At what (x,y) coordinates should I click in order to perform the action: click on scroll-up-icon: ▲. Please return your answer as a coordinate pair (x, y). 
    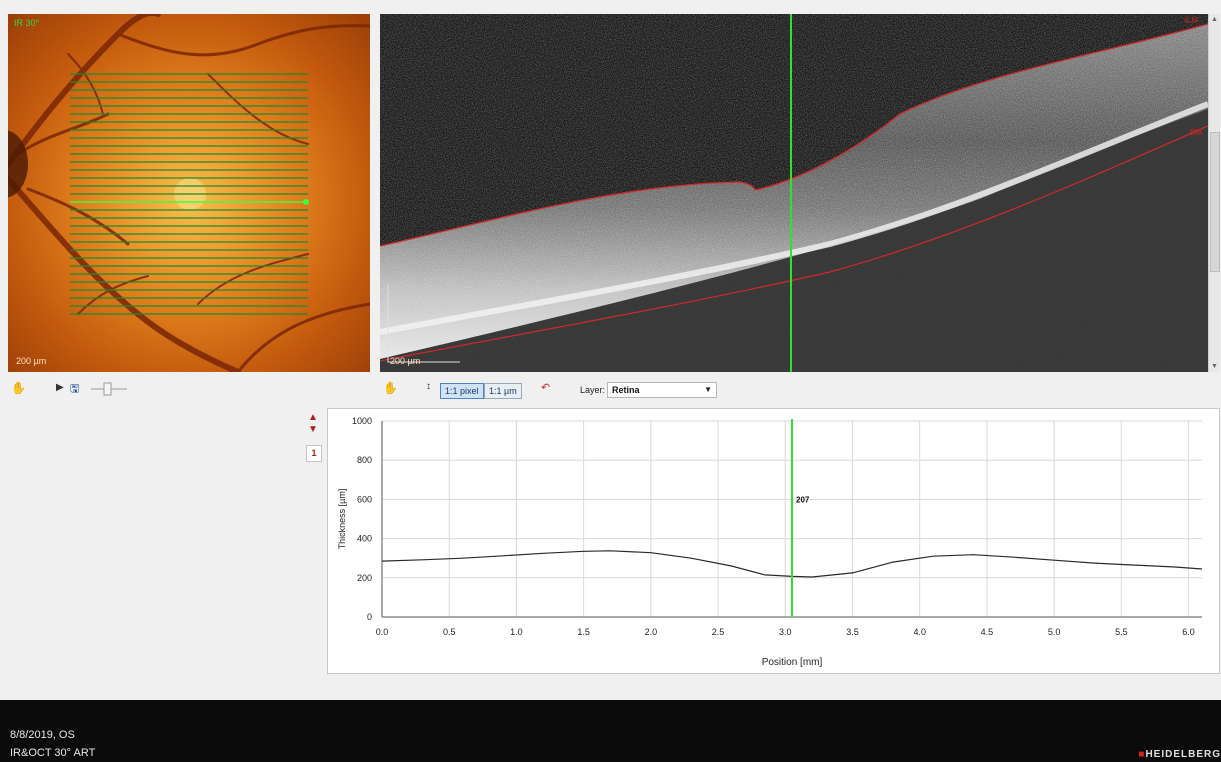
    Looking at the image, I should click on (1214, 19).